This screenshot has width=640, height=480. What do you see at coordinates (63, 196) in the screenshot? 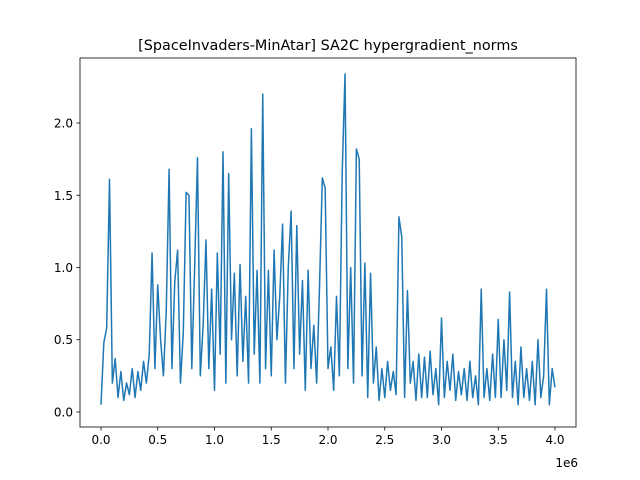
I see `y-tick-label: 1.5` at bounding box center [63, 196].